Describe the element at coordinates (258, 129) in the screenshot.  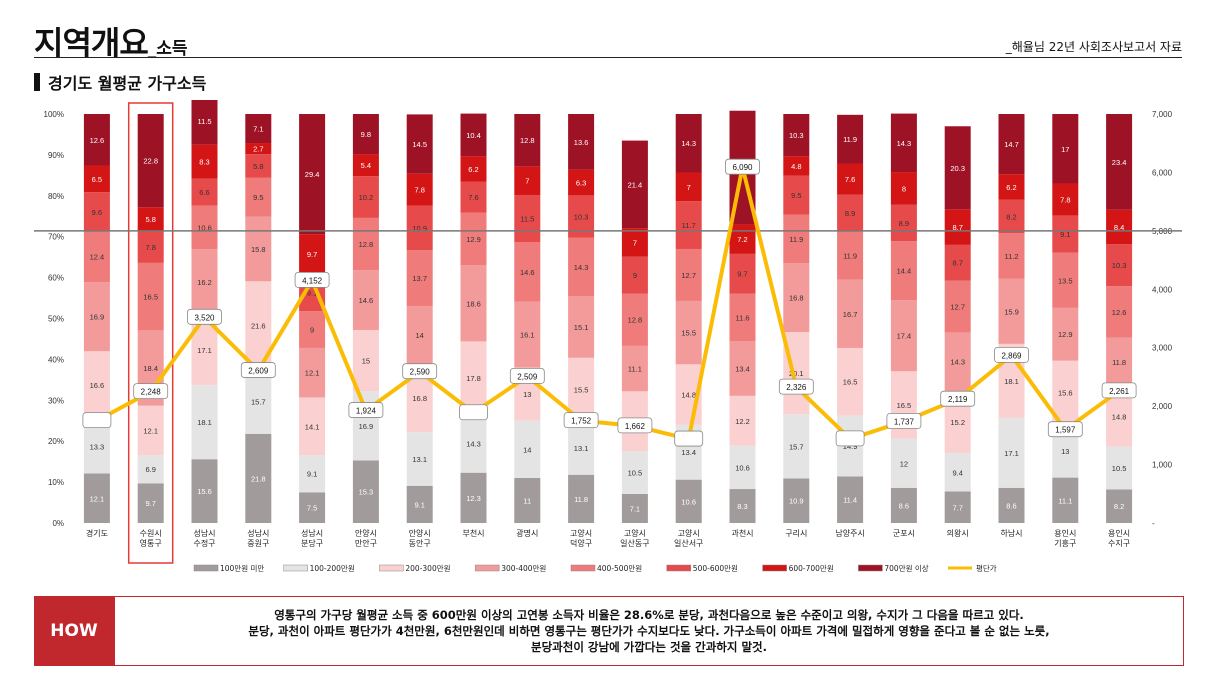
I see `bar-value-label: 7.1` at that location.